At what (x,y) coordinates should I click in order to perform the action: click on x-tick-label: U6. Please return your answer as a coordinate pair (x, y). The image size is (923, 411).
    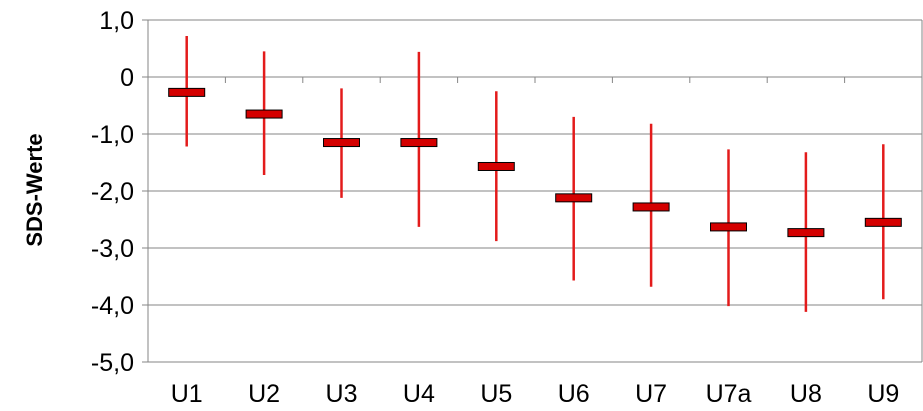
    Looking at the image, I should click on (574, 394).